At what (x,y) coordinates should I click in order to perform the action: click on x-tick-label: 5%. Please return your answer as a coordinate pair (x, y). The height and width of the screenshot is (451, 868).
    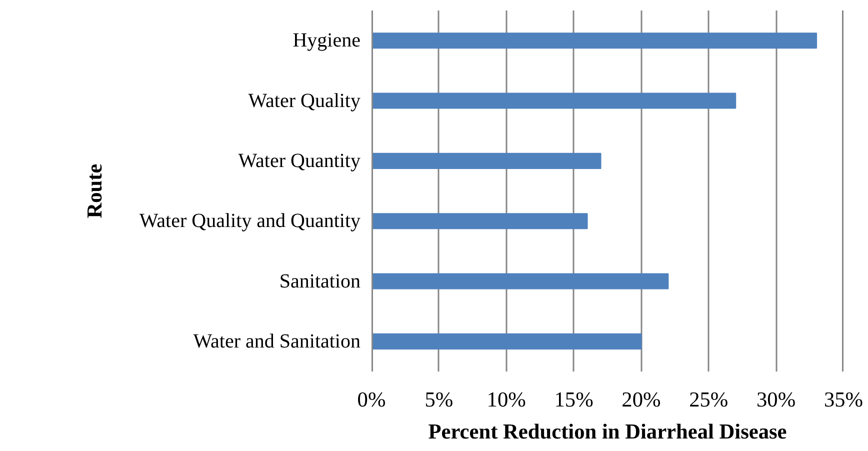
    Looking at the image, I should click on (439, 400).